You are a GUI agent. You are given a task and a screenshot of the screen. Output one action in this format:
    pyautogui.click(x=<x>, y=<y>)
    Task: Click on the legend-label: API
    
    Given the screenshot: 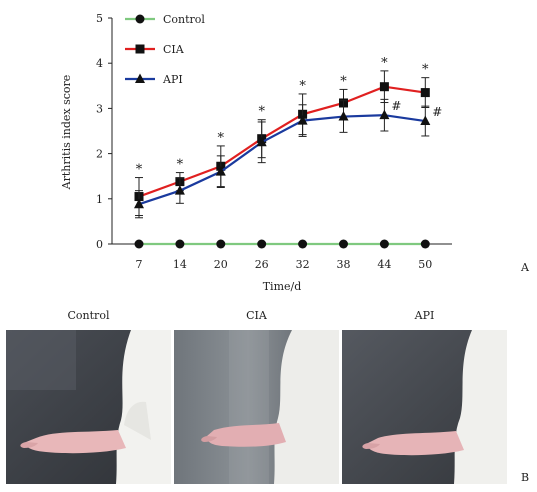 What is the action you would take?
    pyautogui.click(x=172, y=79)
    